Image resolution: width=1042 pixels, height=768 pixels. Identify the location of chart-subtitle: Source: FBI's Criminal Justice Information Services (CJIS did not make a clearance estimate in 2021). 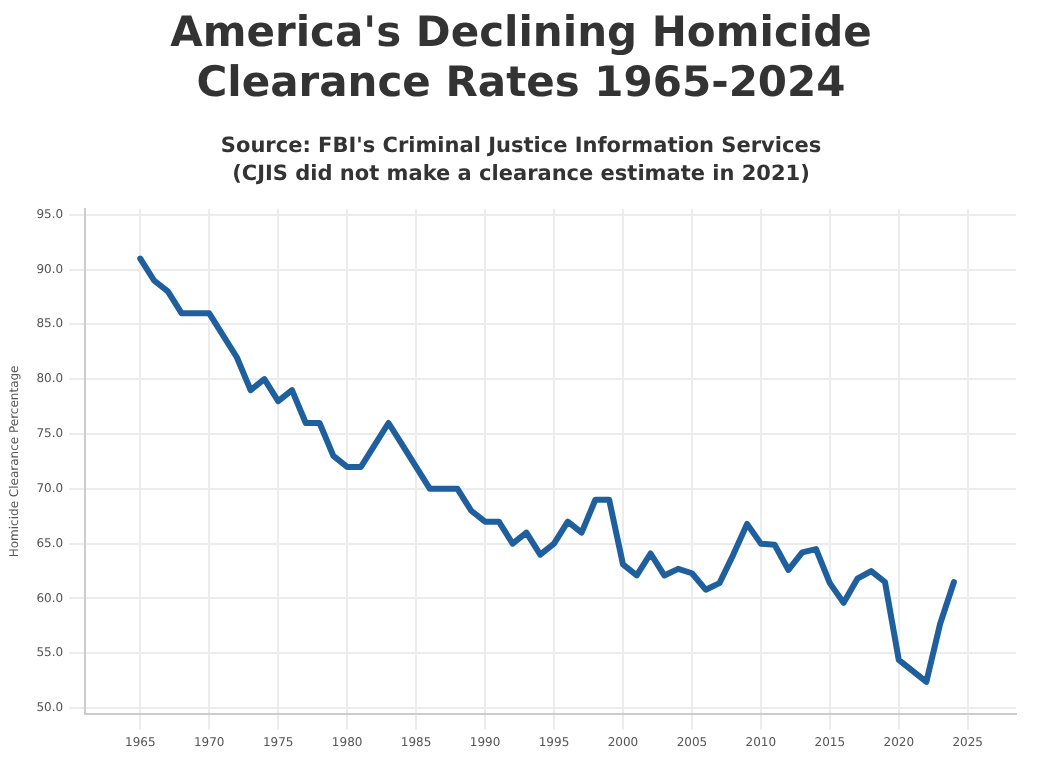
(521, 160).